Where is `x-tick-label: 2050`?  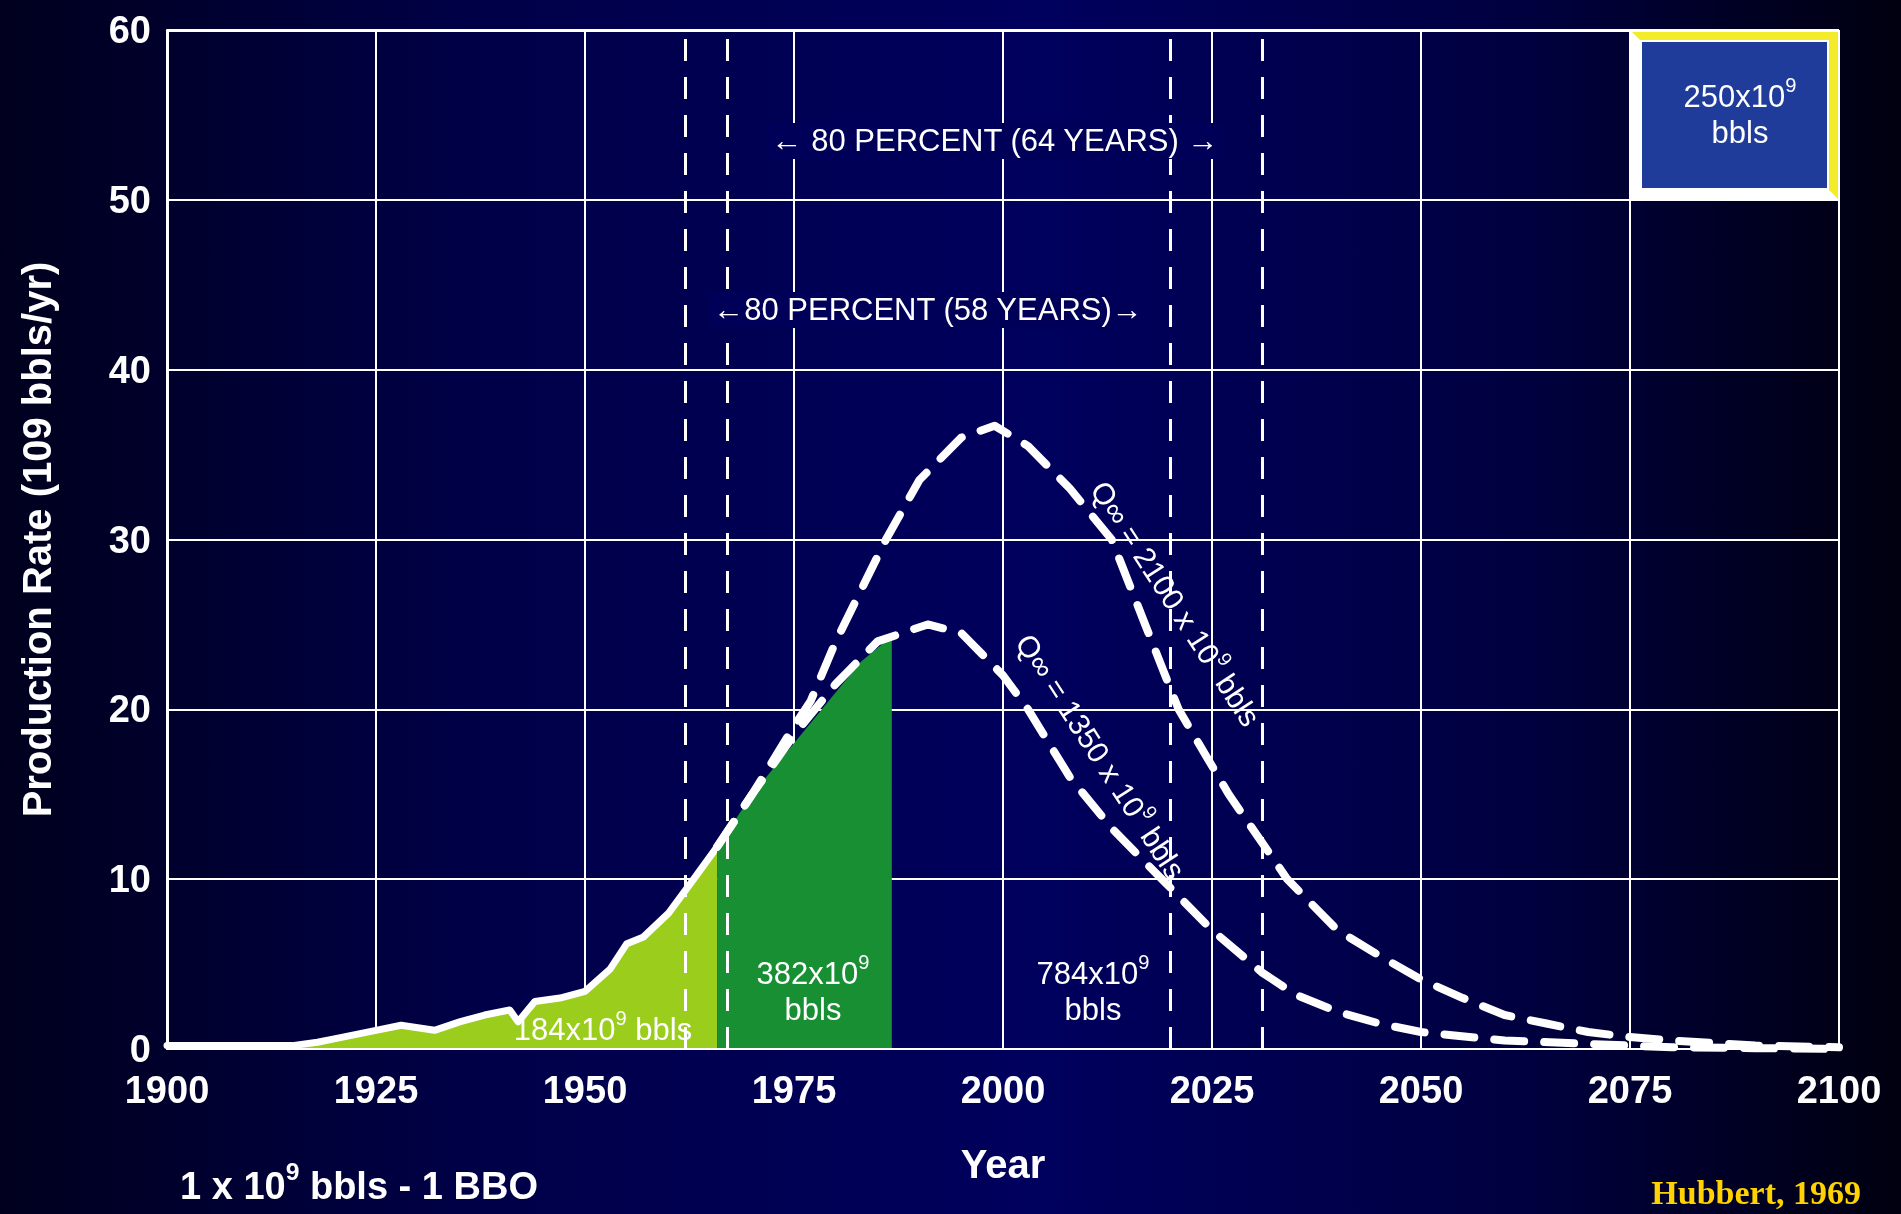 x-tick-label: 2050 is located at coordinates (1421, 1090).